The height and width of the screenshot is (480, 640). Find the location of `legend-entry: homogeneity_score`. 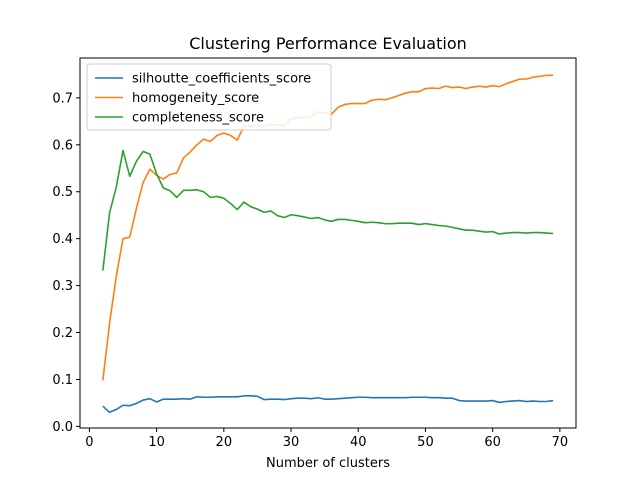

legend-entry: homogeneity_score is located at coordinates (195, 98).